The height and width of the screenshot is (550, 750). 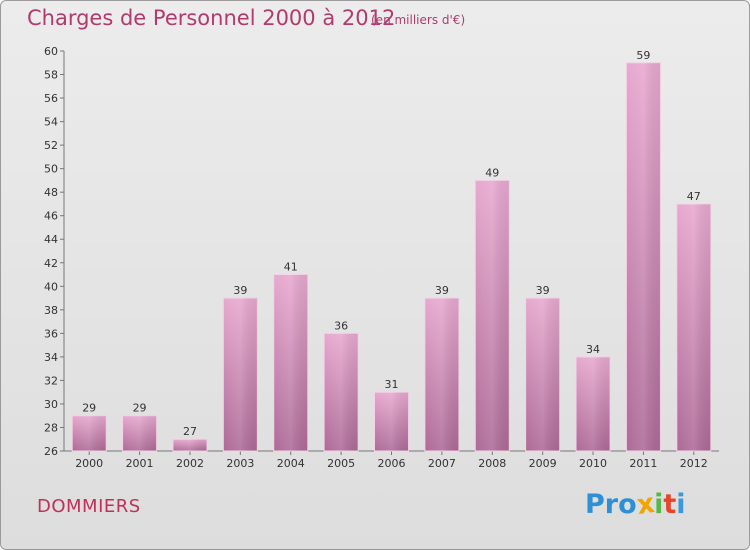 I want to click on y-tick-label: 42, so click(x=51, y=263).